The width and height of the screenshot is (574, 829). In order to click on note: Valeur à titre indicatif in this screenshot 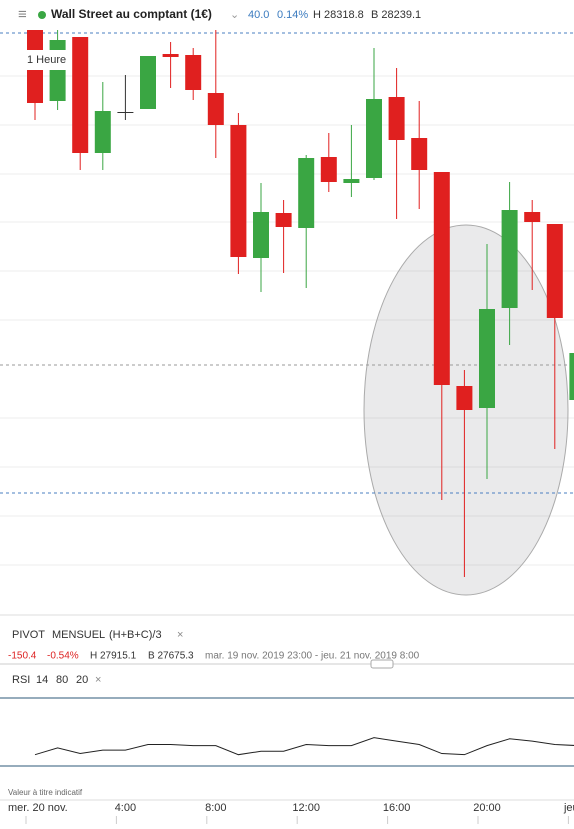, I will do `click(45, 792)`.